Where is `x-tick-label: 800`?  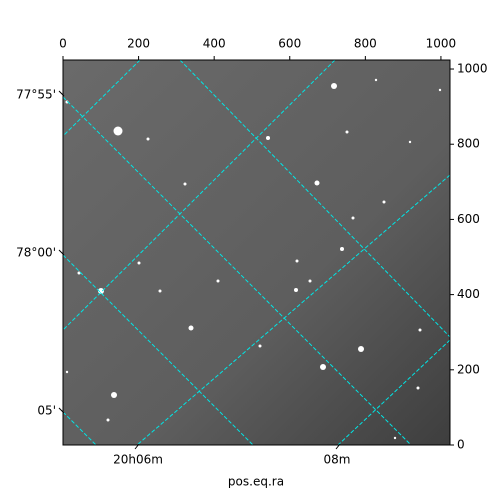 x-tick-label: 800 is located at coordinates (365, 44).